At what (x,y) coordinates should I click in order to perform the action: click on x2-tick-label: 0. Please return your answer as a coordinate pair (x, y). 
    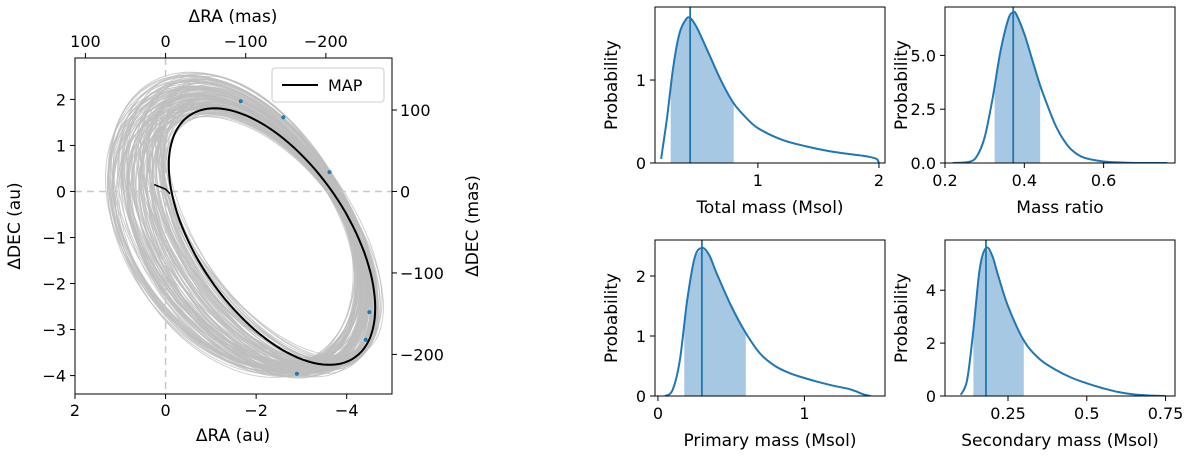
    Looking at the image, I should click on (165, 41).